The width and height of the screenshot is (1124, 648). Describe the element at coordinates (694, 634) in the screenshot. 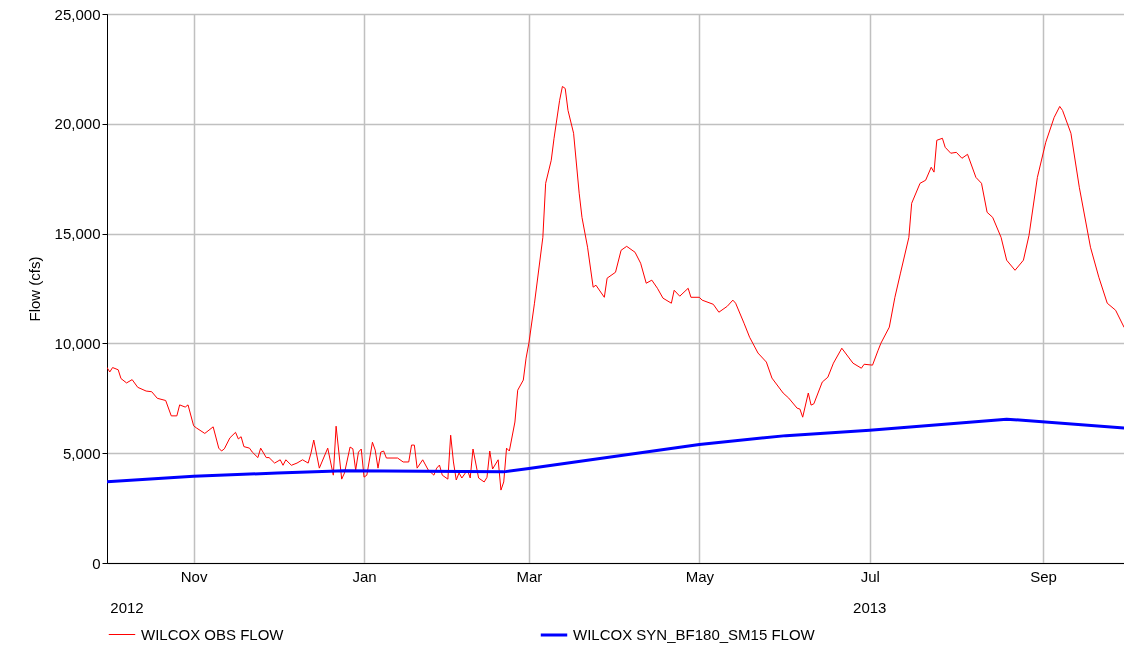

I see `legend-label: WILCOX SYN_BF180_SM15 FLOW` at that location.